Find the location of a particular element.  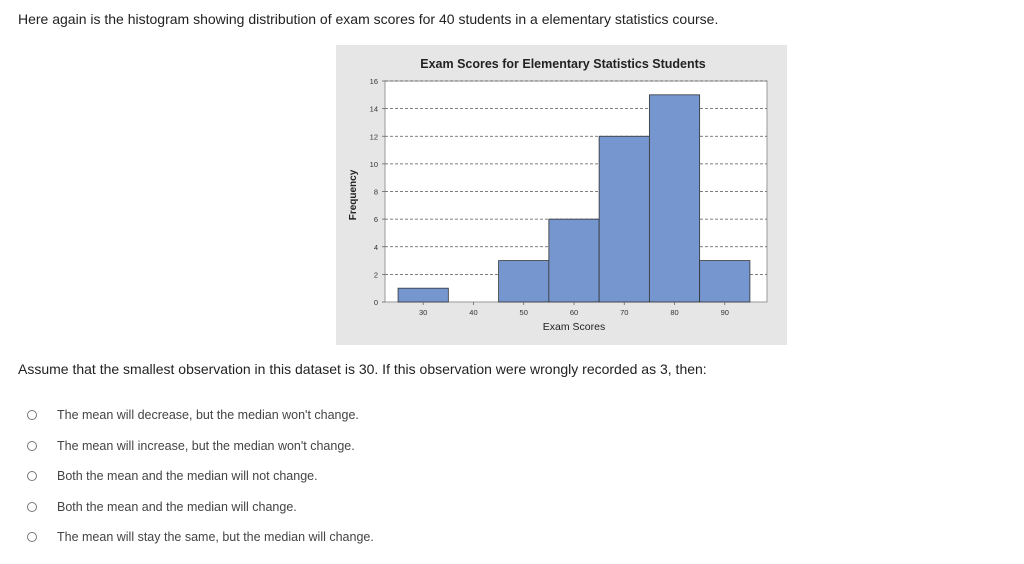

y-tick-label: 14 is located at coordinates (374, 109).